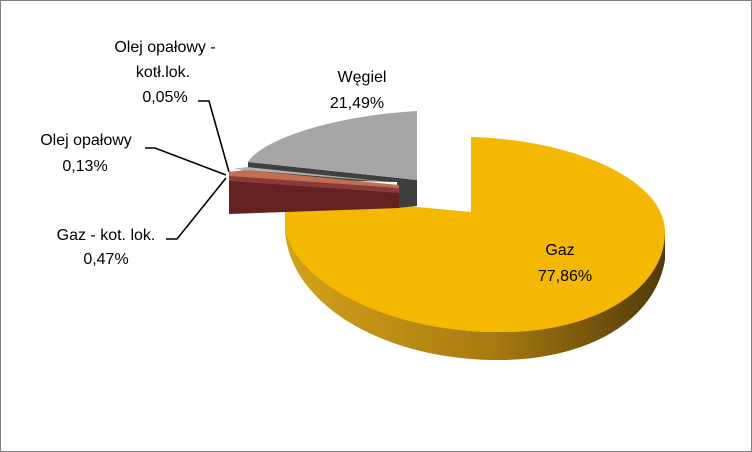 The width and height of the screenshot is (752, 452). Describe the element at coordinates (163, 72) in the screenshot. I see `label-olej-kotl-lok-line2: kotł.lok.` at that location.